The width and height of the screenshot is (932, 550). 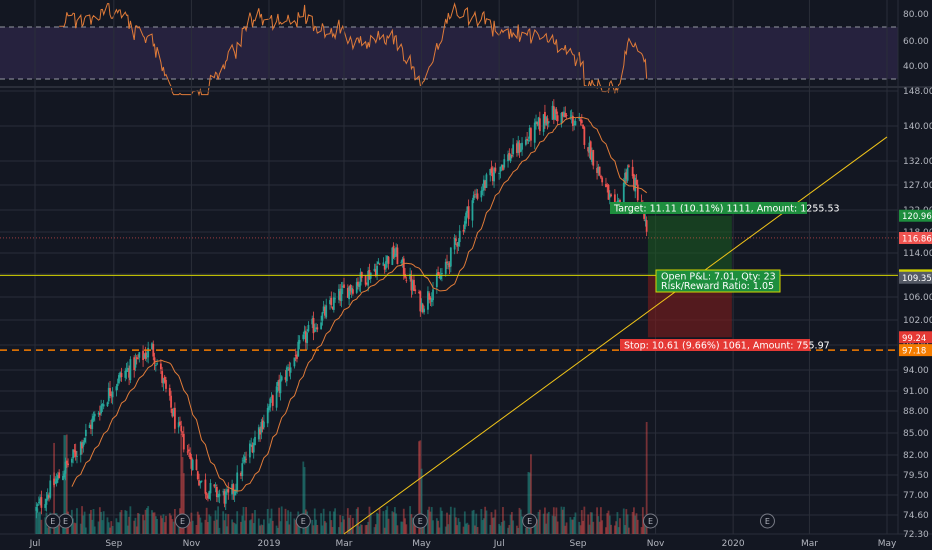 What do you see at coordinates (656, 544) in the screenshot?
I see `time-tick-label: Nov` at bounding box center [656, 544].